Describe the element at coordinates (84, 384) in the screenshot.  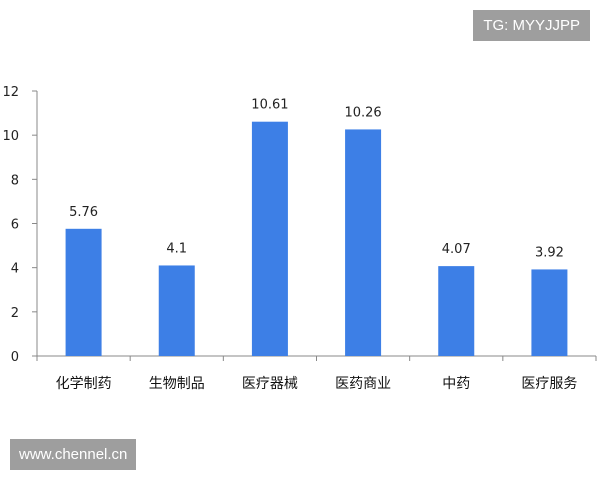
I see `x-tick-label: 化学制药` at that location.